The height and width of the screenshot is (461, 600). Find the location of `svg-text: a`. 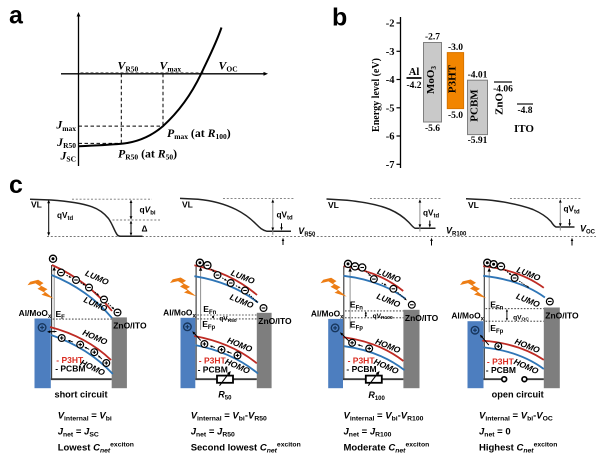

svg-text: a is located at coordinates (16, 16).